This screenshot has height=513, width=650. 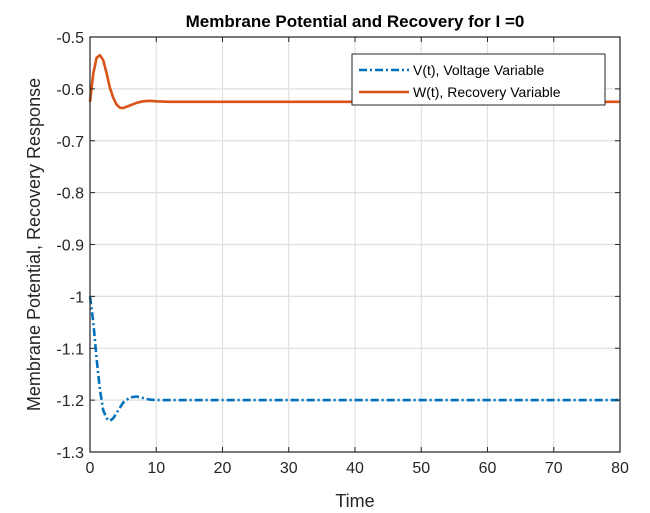 I want to click on x-tick-label: 0, so click(x=90, y=468).